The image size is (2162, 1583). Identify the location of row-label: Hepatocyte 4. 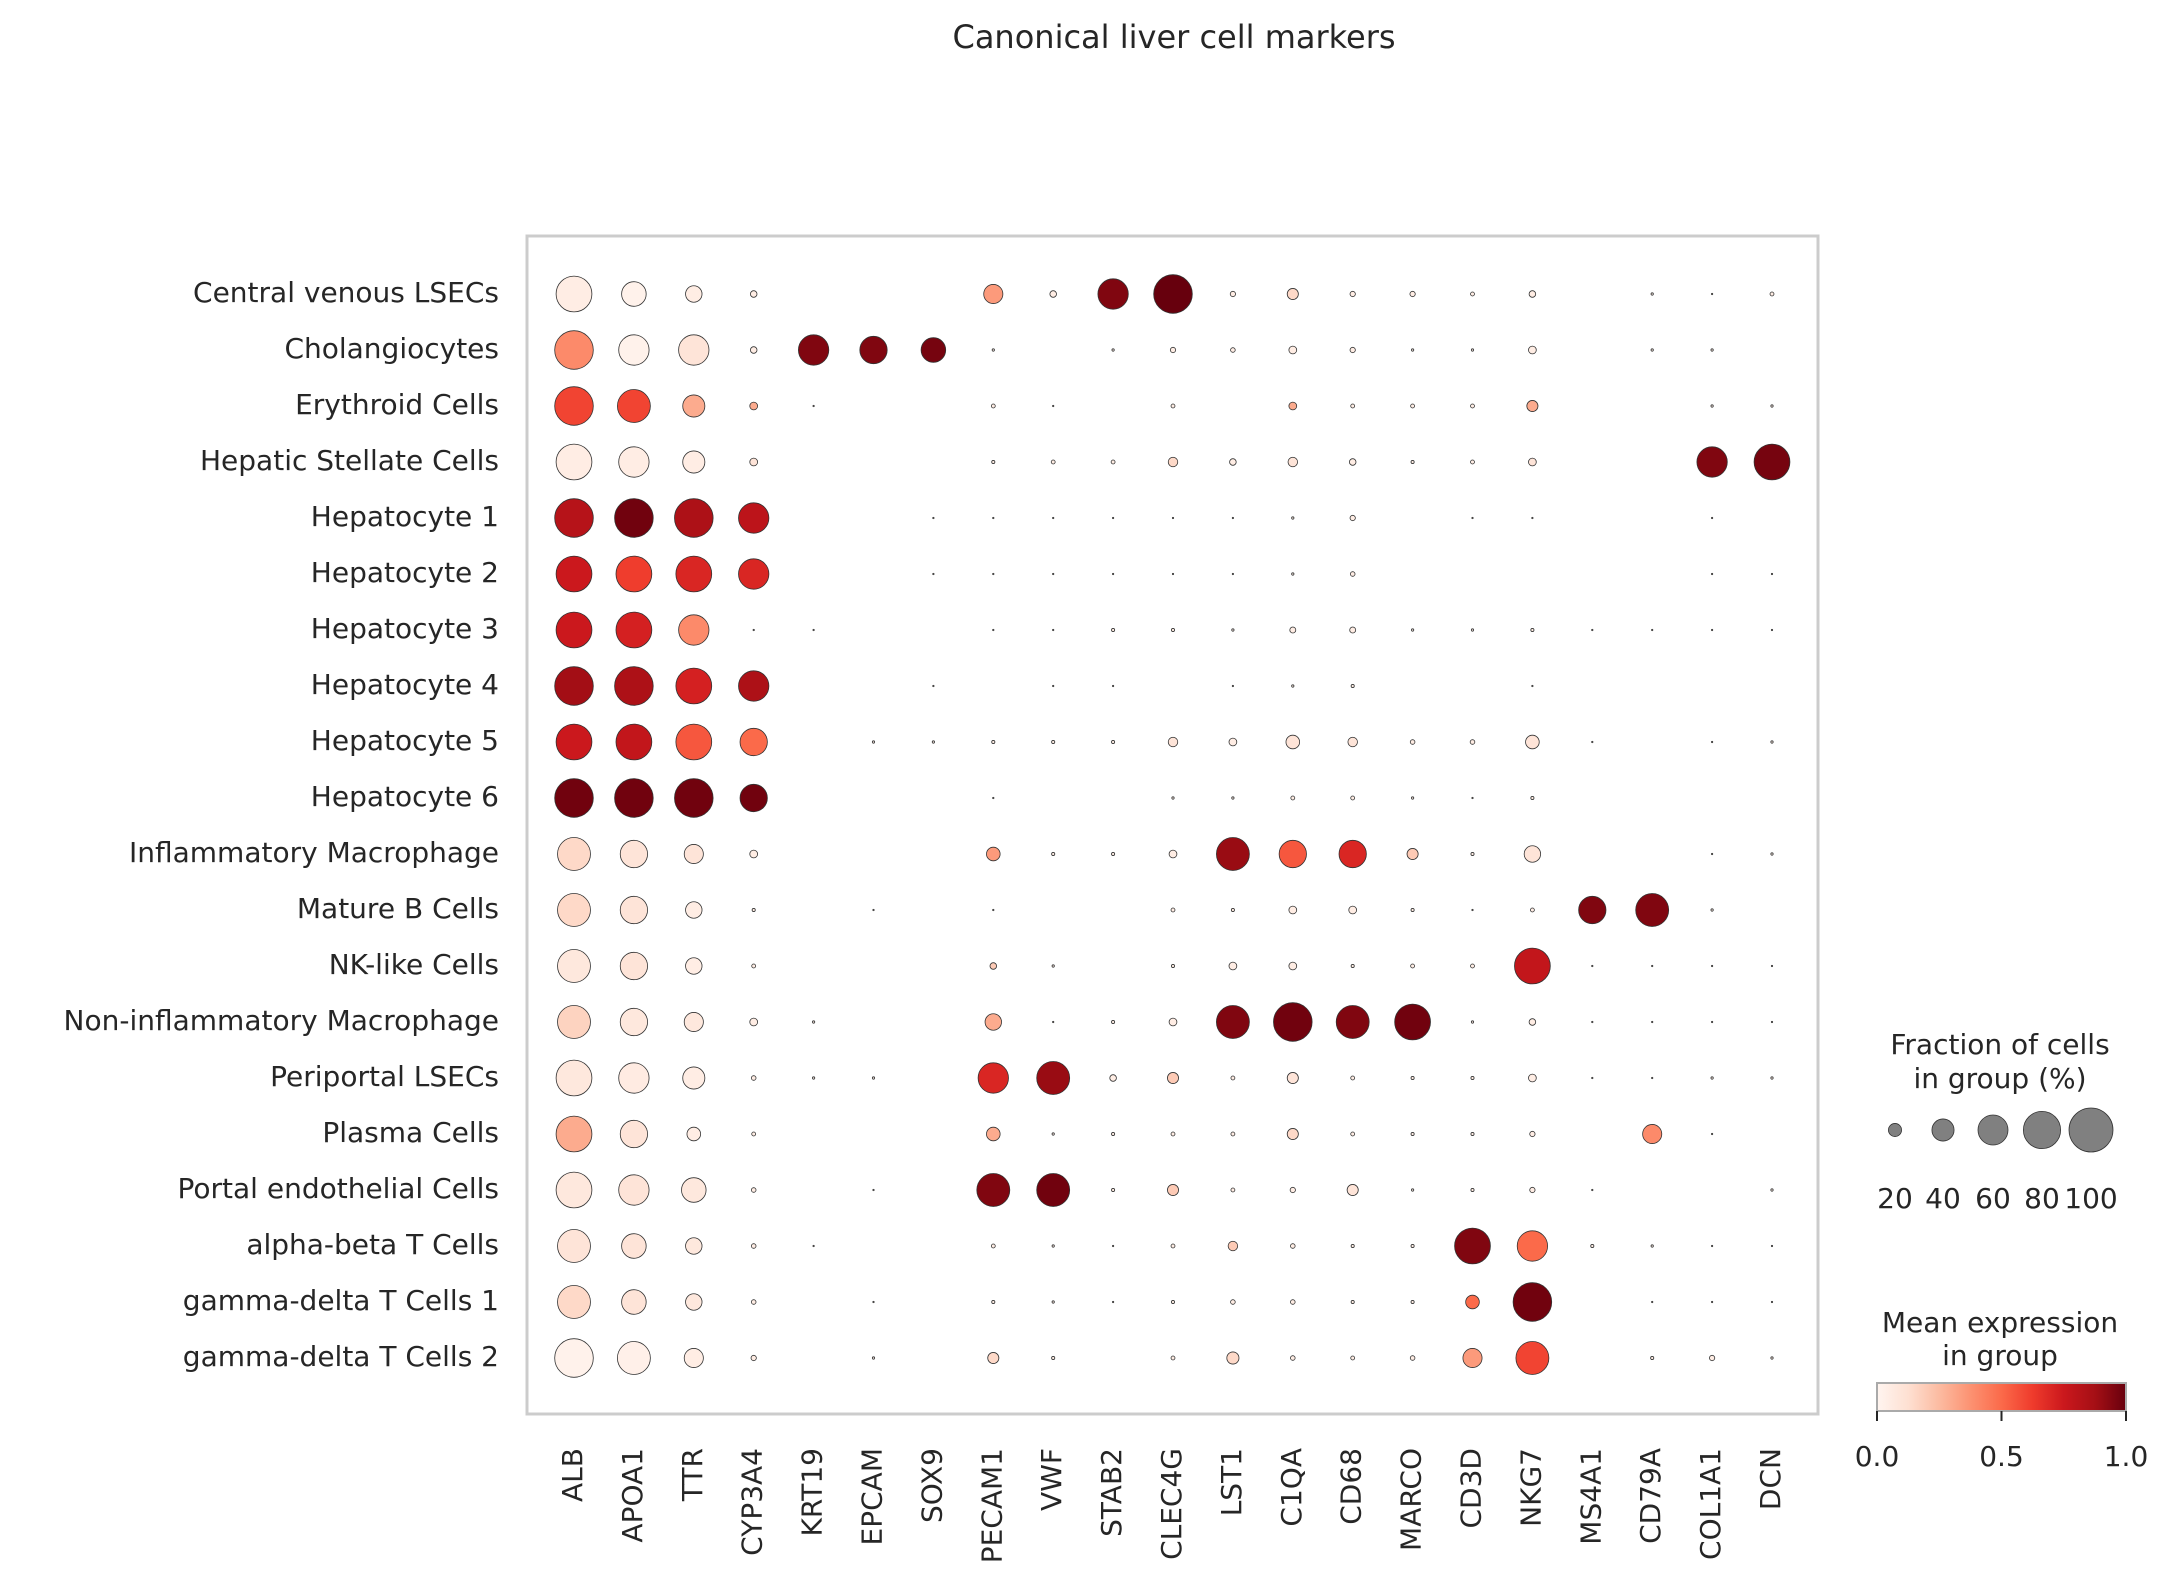
(405, 684).